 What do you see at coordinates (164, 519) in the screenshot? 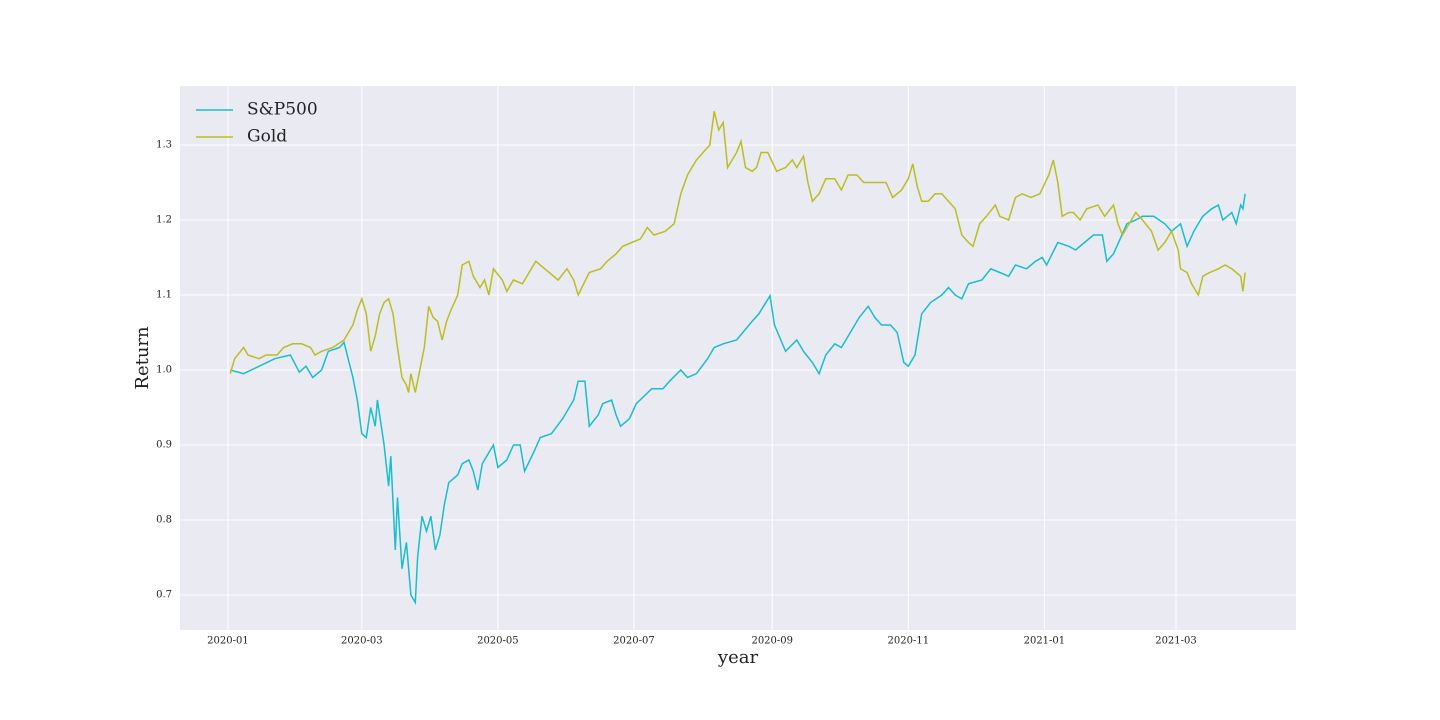
I see `y-tick-label: 0.8` at bounding box center [164, 519].